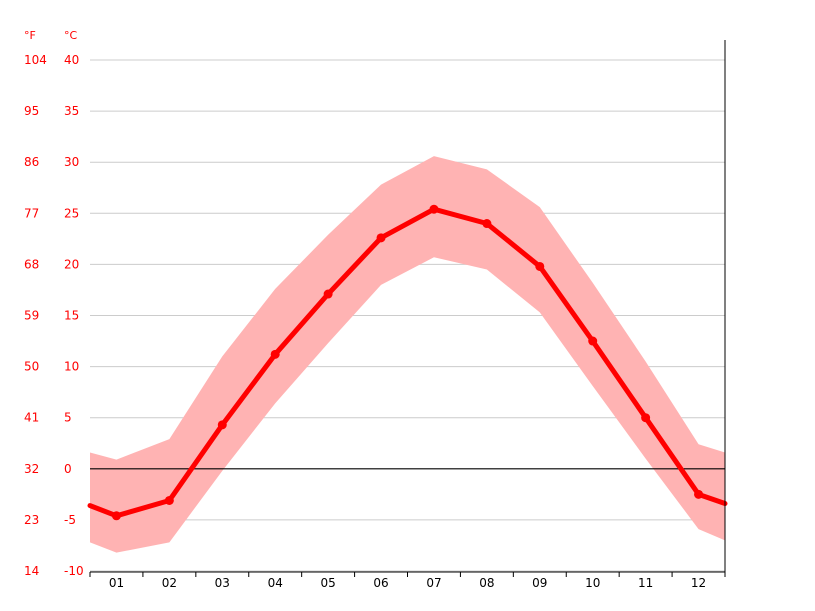 The width and height of the screenshot is (815, 611). What do you see at coordinates (222, 583) in the screenshot?
I see `x-tick-label: 03` at bounding box center [222, 583].